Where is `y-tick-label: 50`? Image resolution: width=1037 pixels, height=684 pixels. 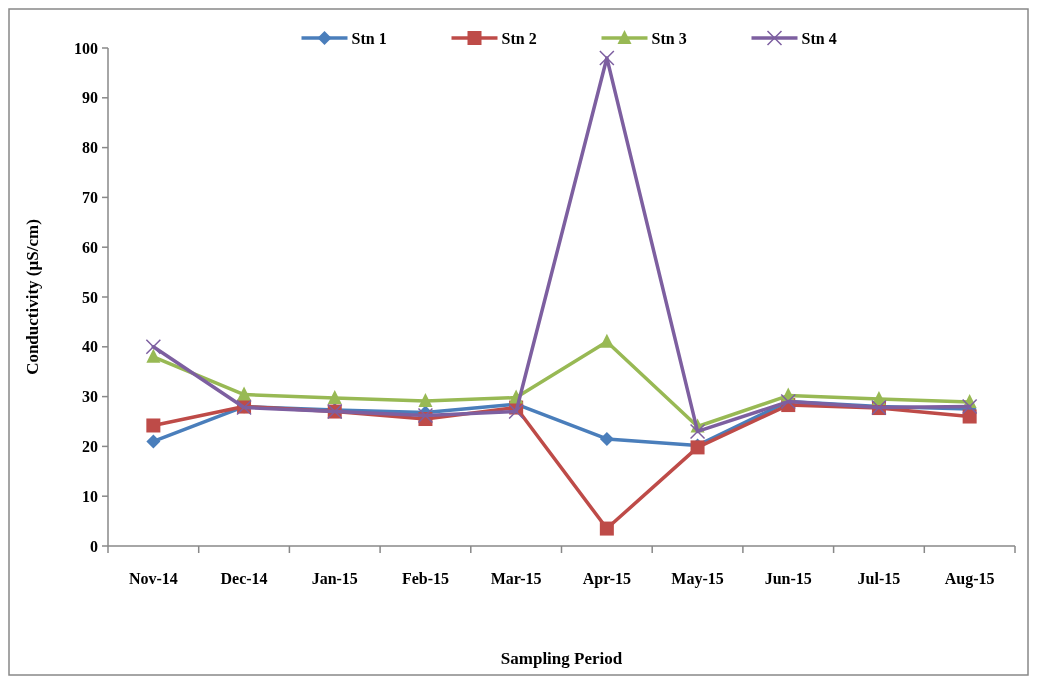 y-tick-label: 50 is located at coordinates (90, 297).